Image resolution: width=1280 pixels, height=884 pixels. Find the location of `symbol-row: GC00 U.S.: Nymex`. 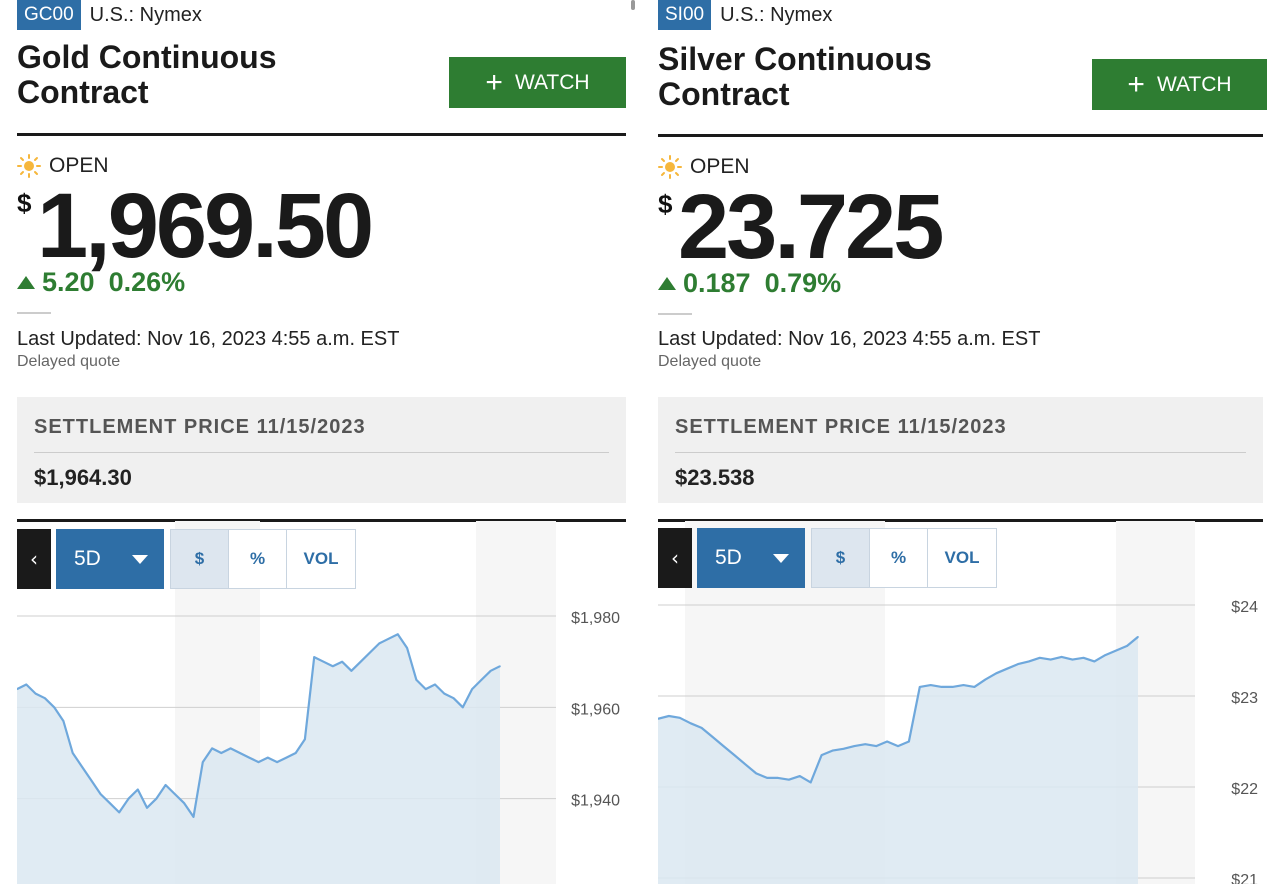

symbol-row: GC00 U.S.: Nymex is located at coordinates (109, 15).